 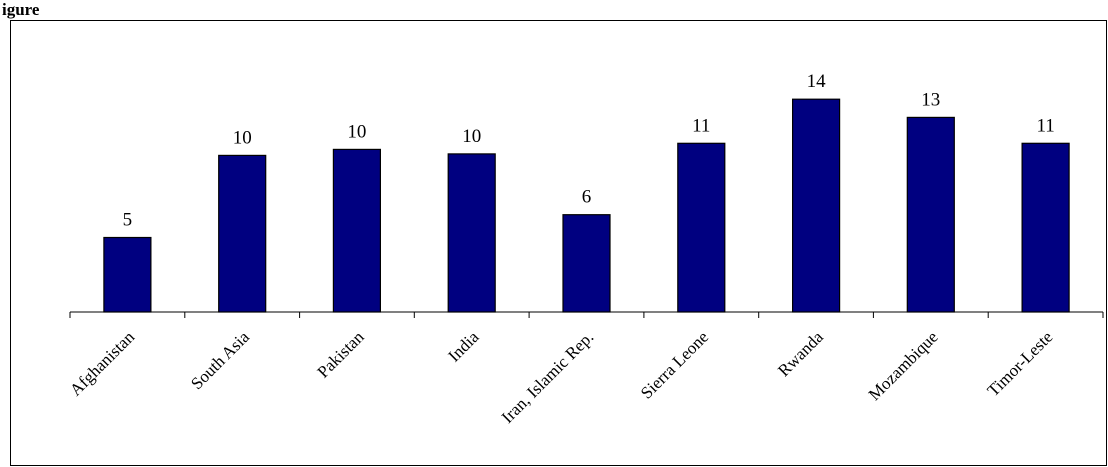 I want to click on x-tick-label: Timor-Leste, so click(x=1020, y=363).